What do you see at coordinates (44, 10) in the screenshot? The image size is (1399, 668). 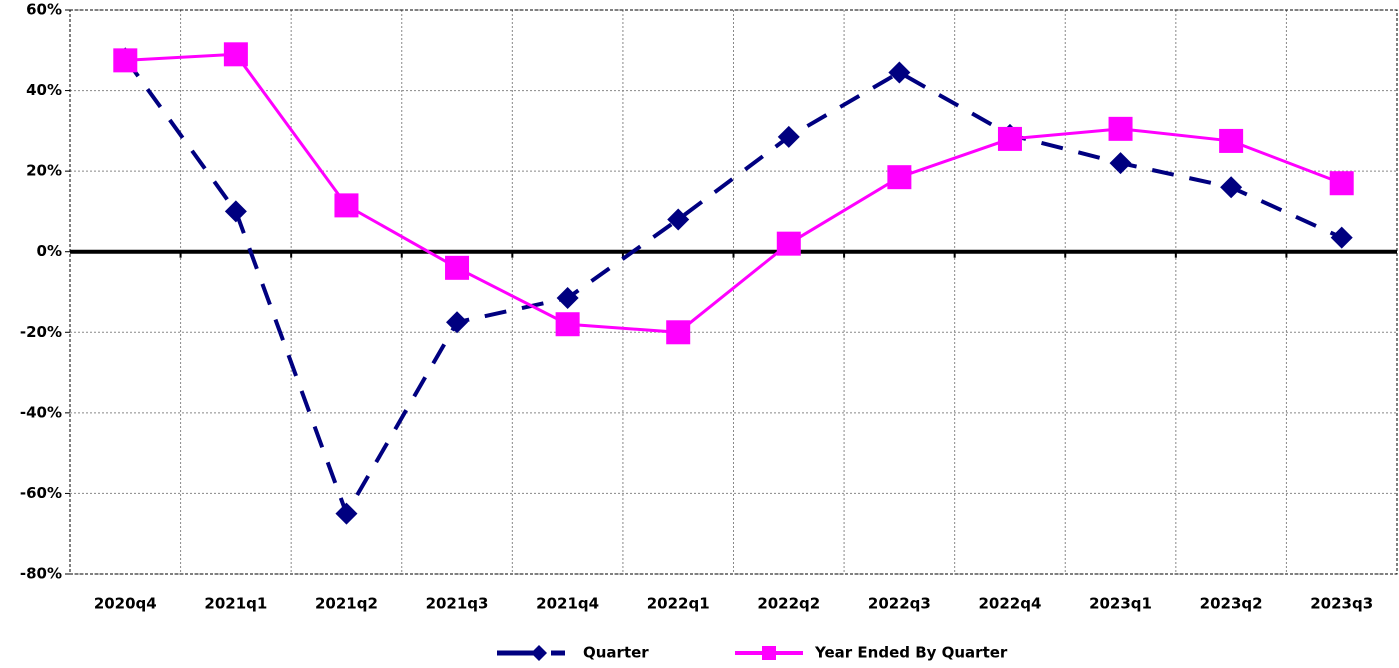 I see `y-tick-label: 60%` at bounding box center [44, 10].